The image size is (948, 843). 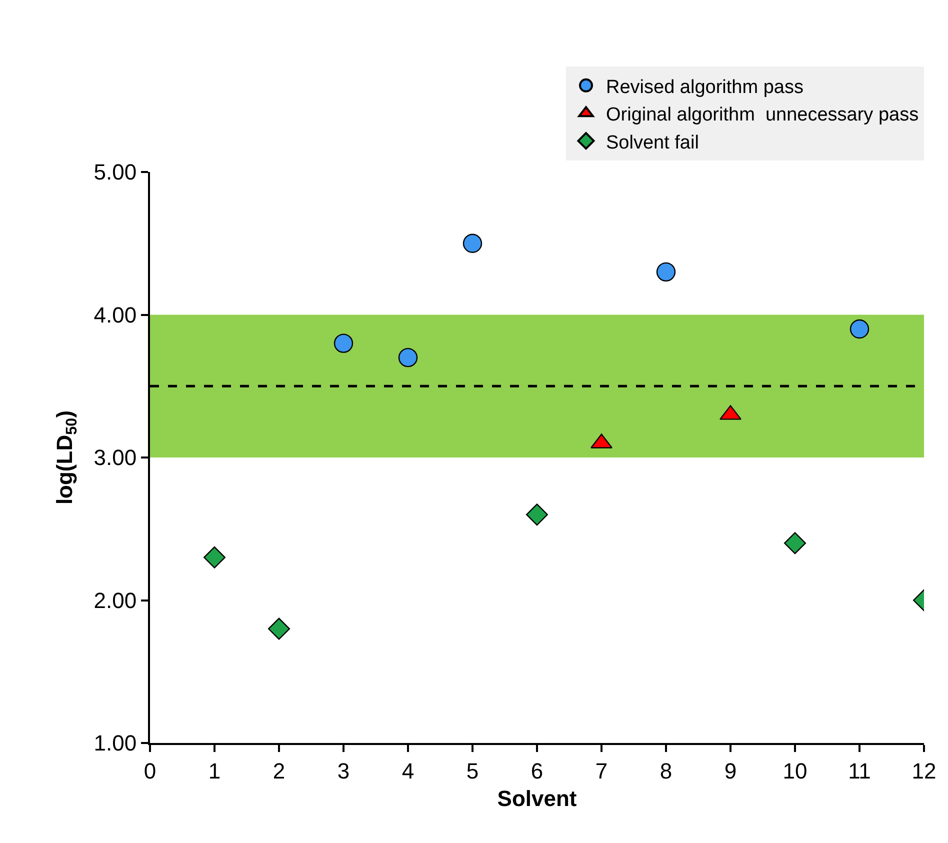 I want to click on x-tick-label: 9, so click(x=730, y=771).